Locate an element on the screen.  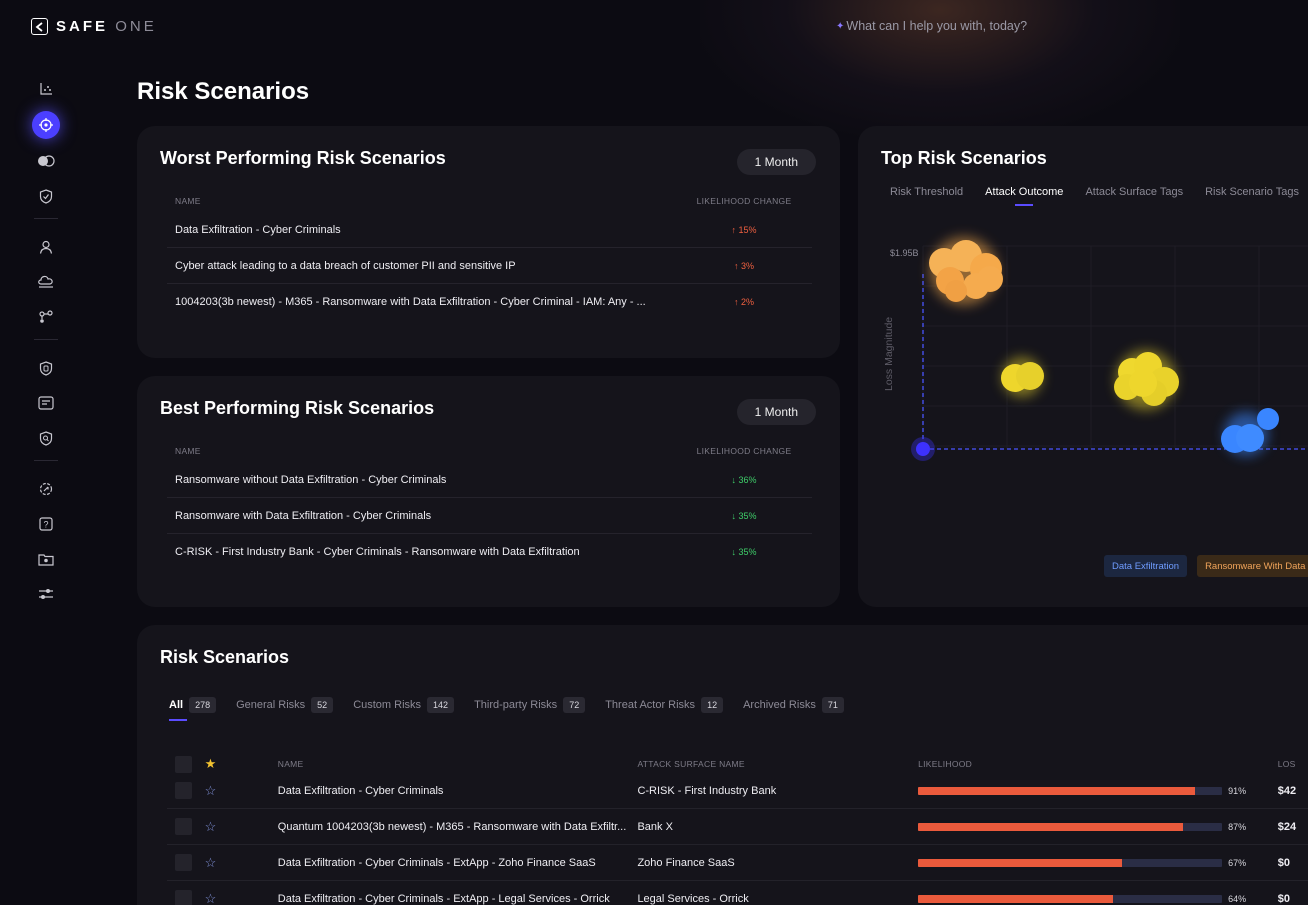
attack-surface-name: Zoho Finance SaaS is located at coordinates (686, 862).